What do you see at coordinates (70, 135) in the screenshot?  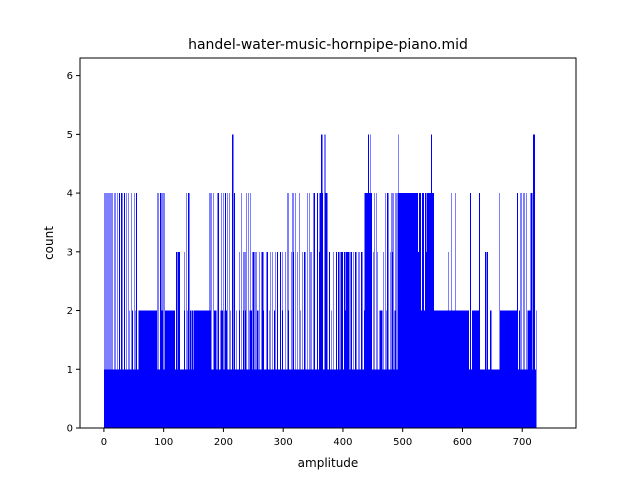 I see `y-tick-label: 5` at bounding box center [70, 135].